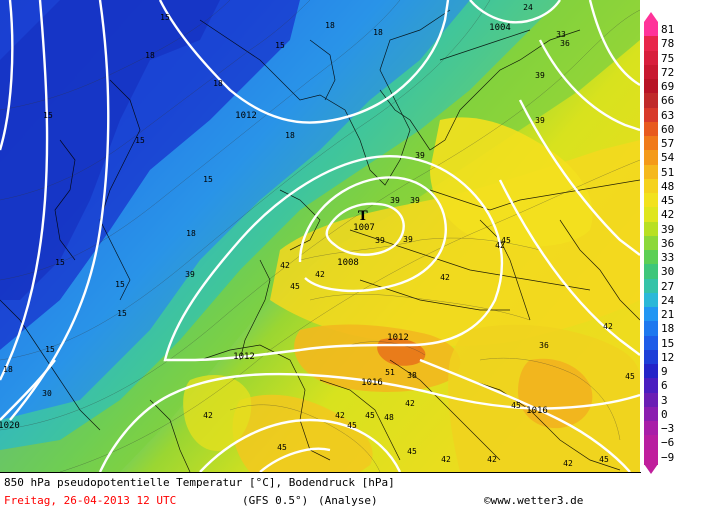 The image size is (704, 513). What do you see at coordinates (348, 263) in the screenshot?
I see `isobar-label: 1008` at bounding box center [348, 263].